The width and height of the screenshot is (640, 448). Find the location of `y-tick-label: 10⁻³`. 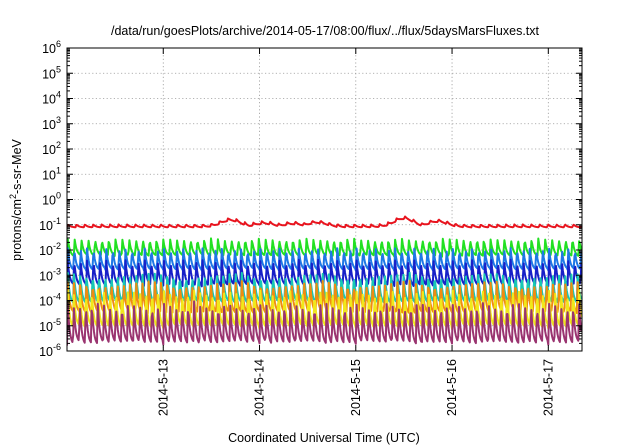

y-tick-label: 10⁻³ is located at coordinates (50, 274).